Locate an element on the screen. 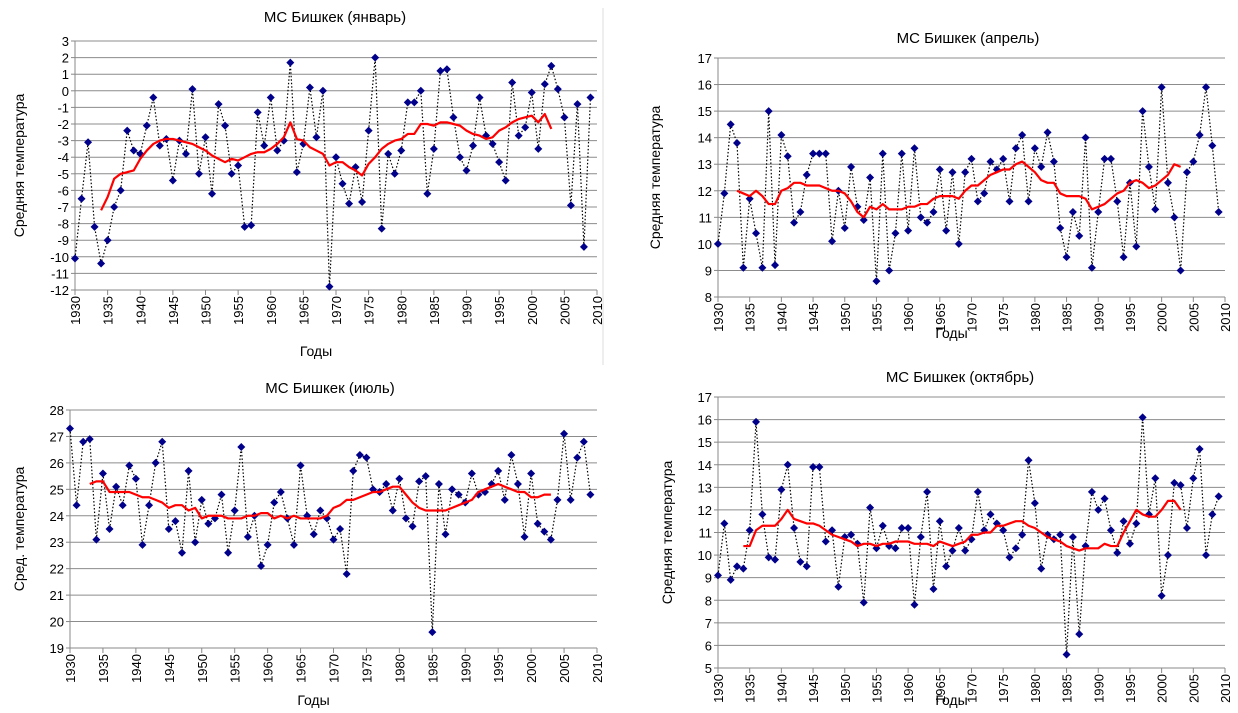  x-tick-label: 1935 is located at coordinates (750, 317).